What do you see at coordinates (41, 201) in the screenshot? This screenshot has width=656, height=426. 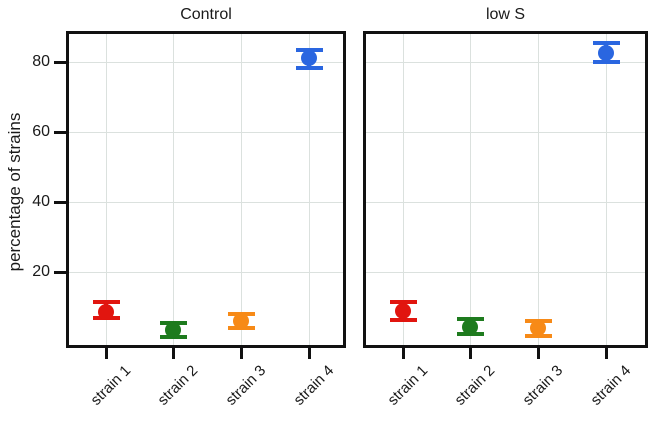 I see `y-tick-label: 40` at bounding box center [41, 201].